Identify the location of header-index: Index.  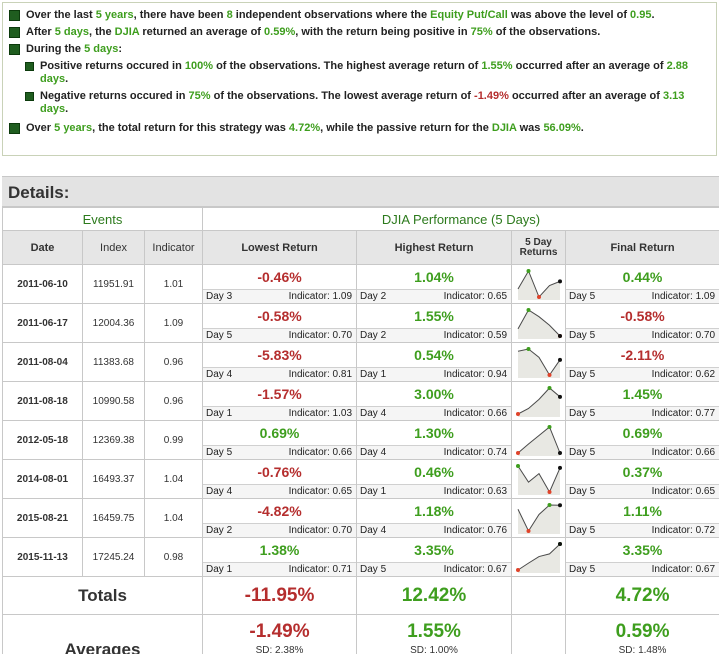
(113, 247).